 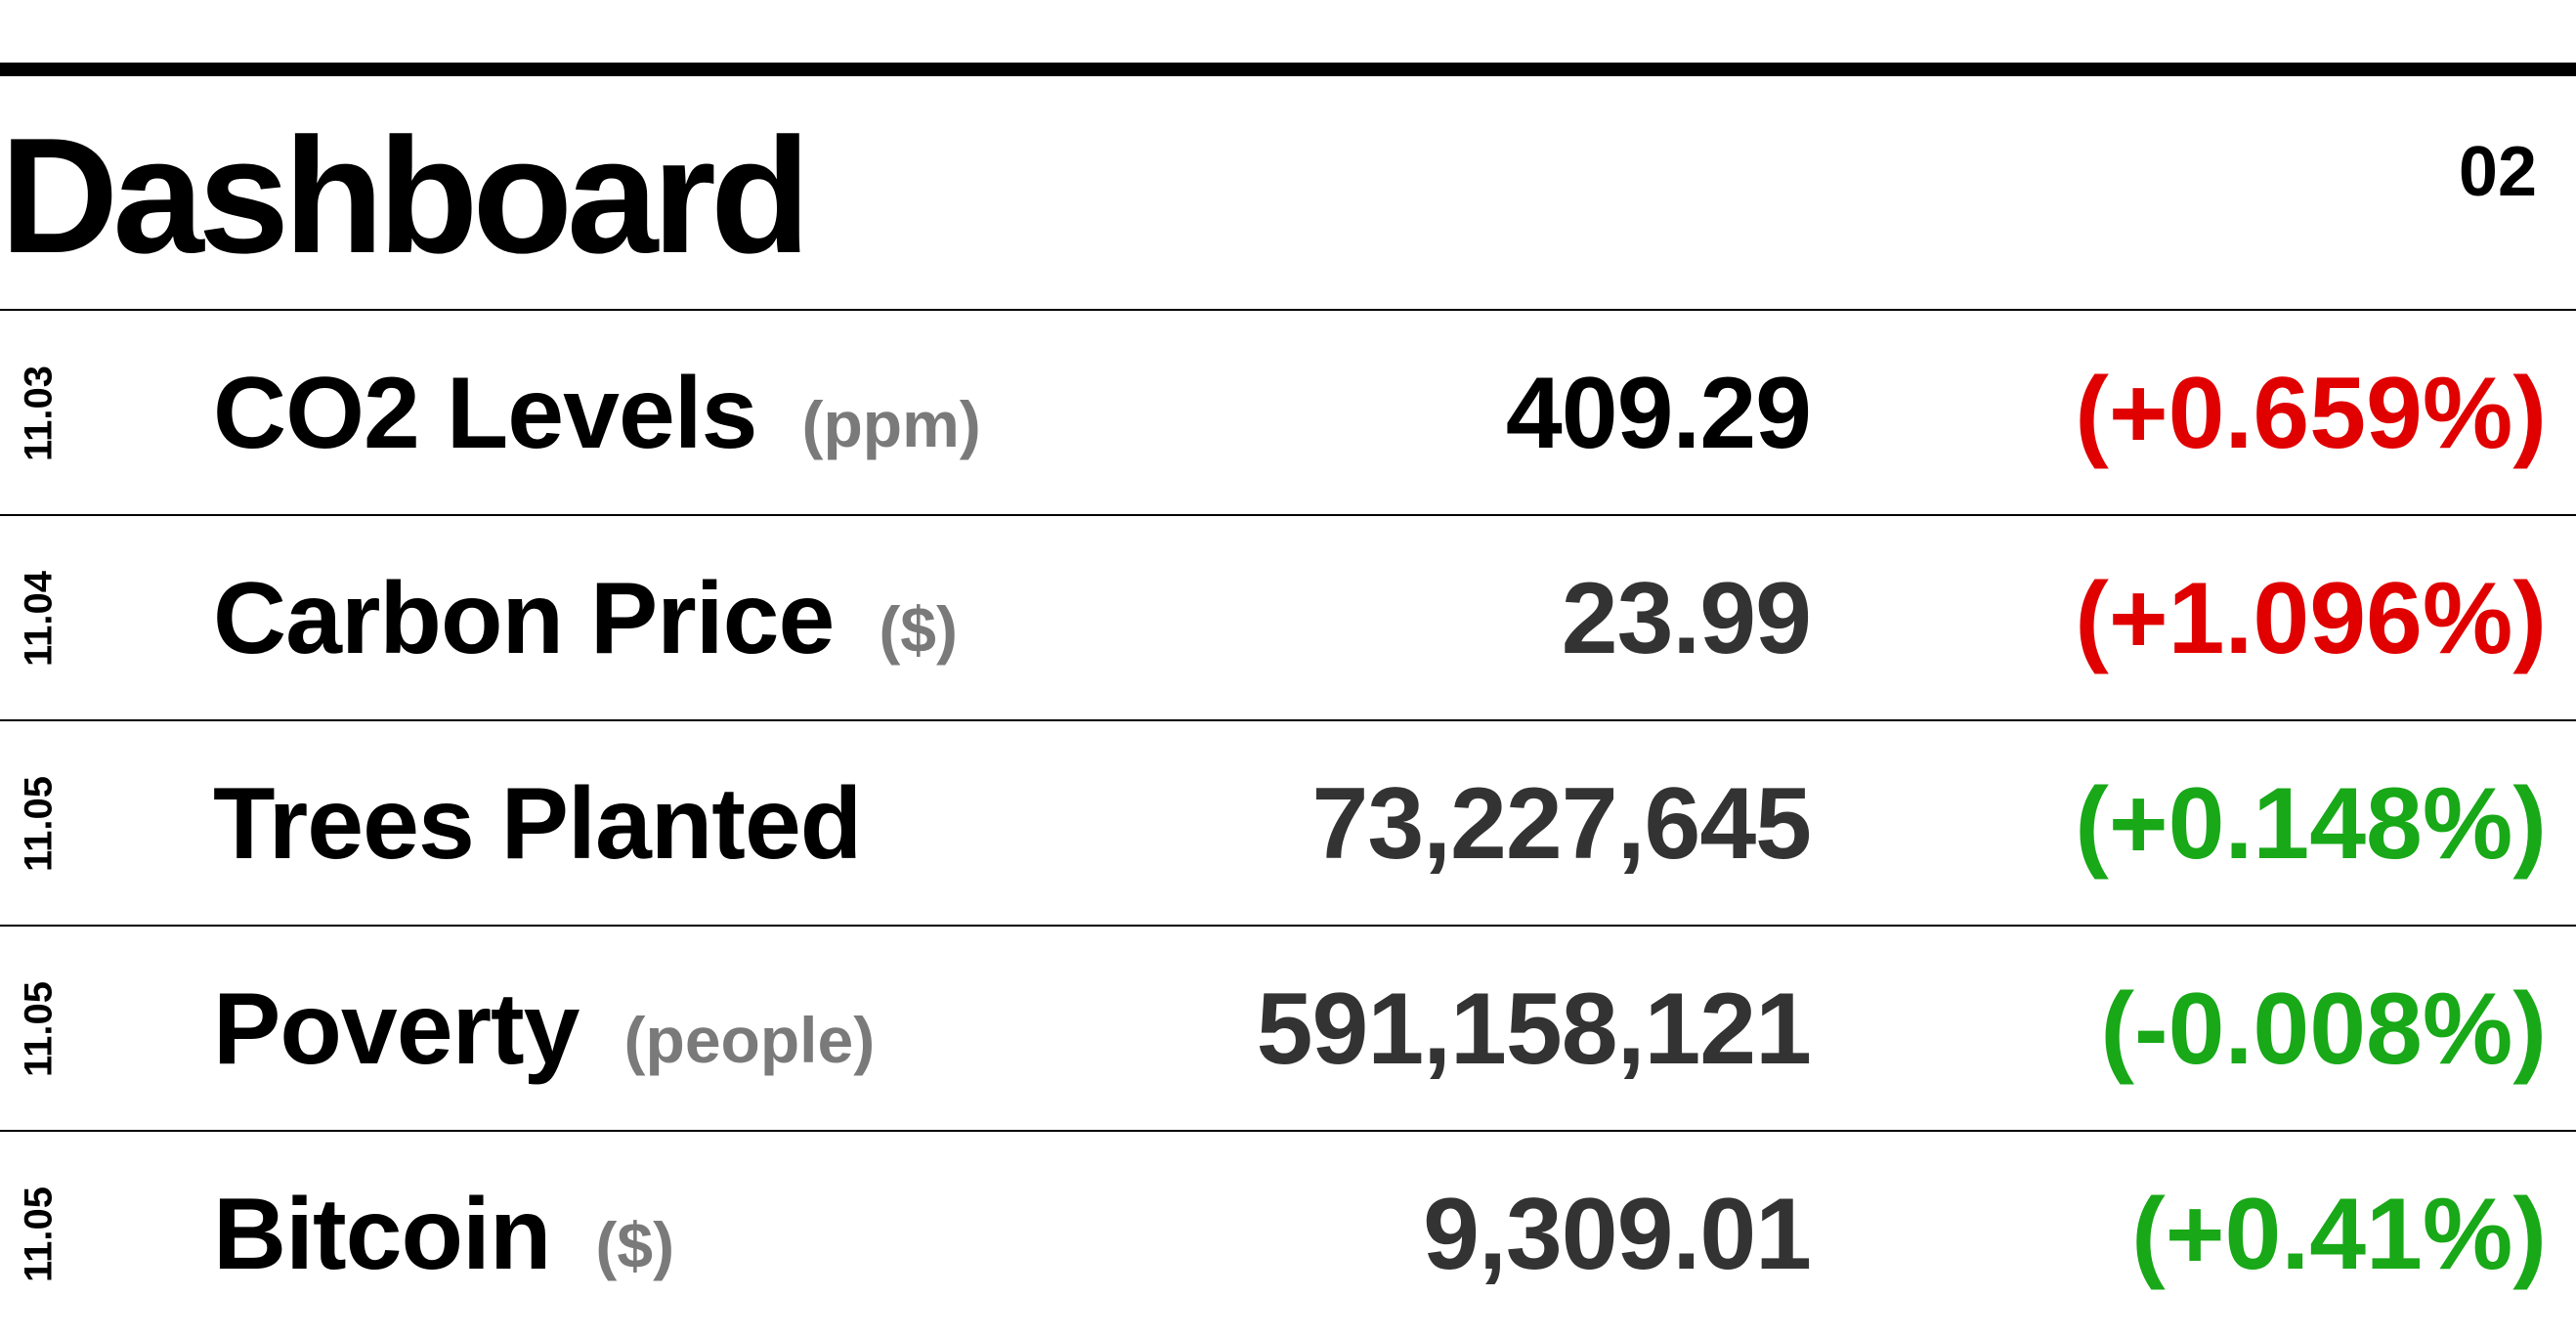 What do you see at coordinates (2324, 1029) in the screenshot?
I see `metric-change: (-0.008%)` at bounding box center [2324, 1029].